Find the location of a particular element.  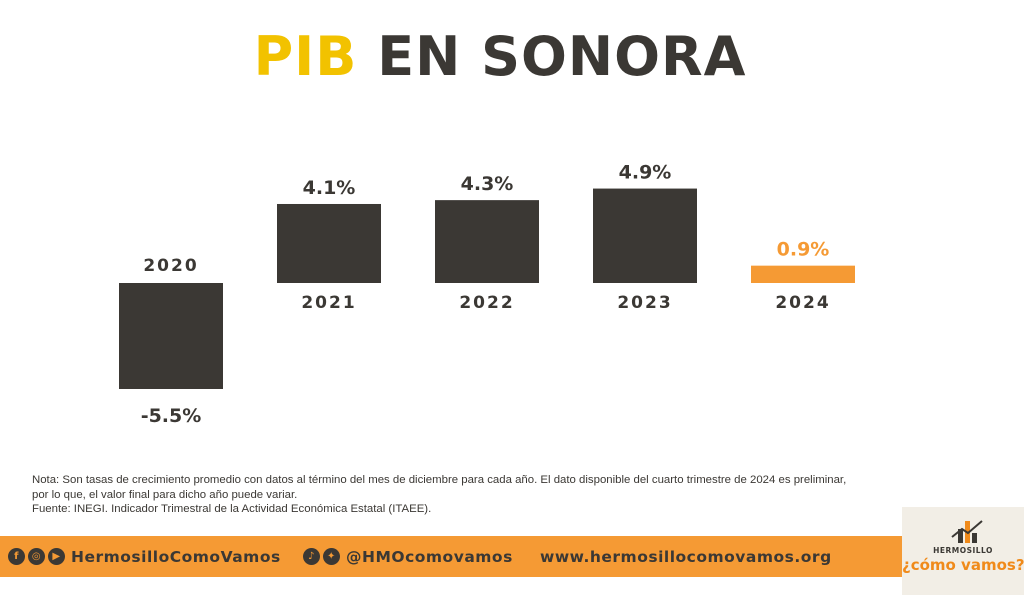

page-title: PIB EN SONORA is located at coordinates (500, 57).